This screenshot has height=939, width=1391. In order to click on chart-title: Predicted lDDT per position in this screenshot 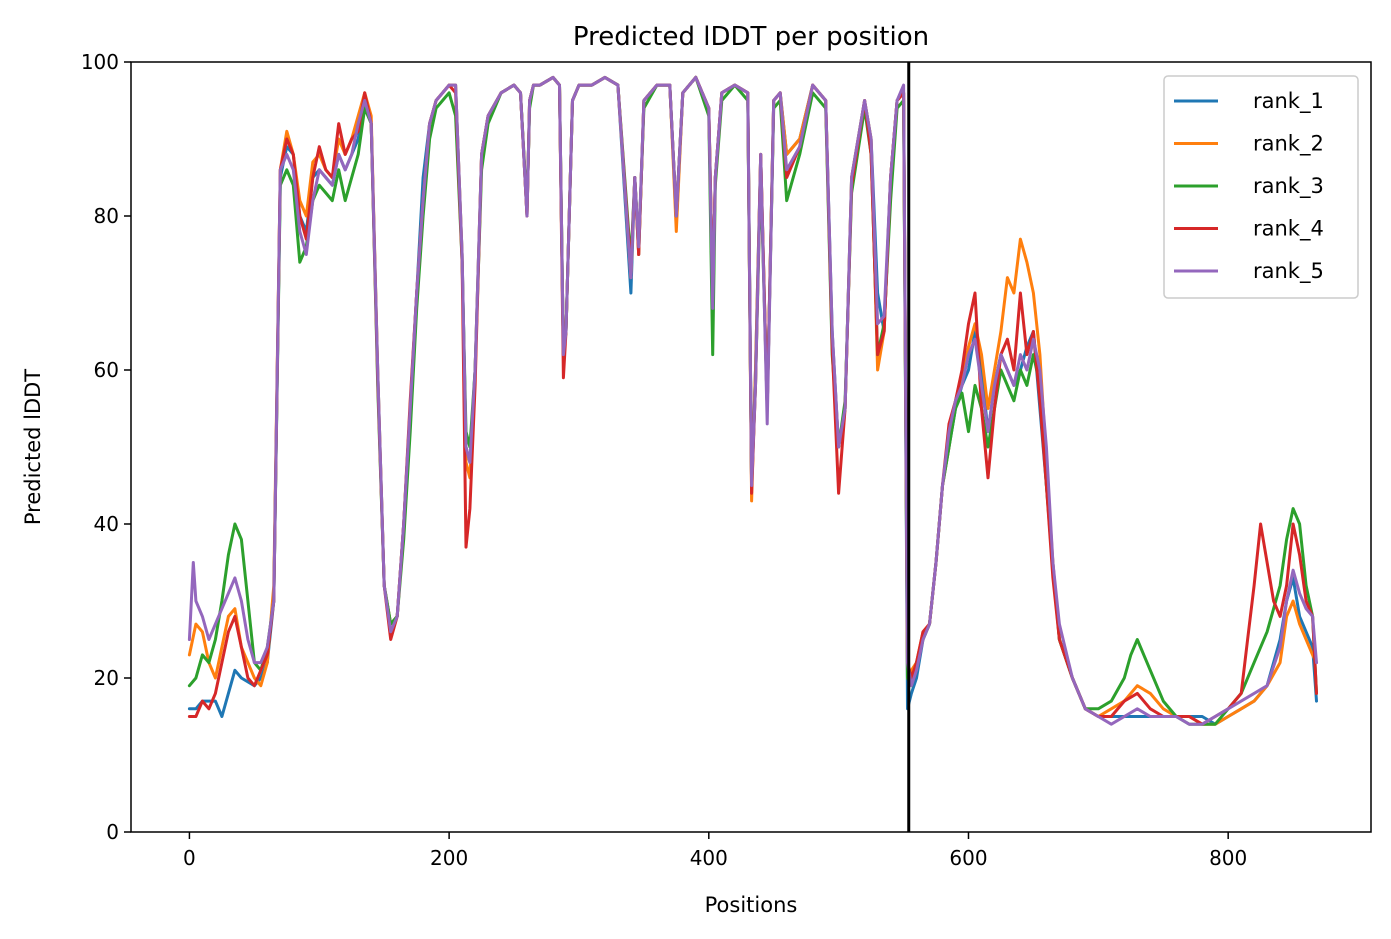, I will do `click(751, 37)`.